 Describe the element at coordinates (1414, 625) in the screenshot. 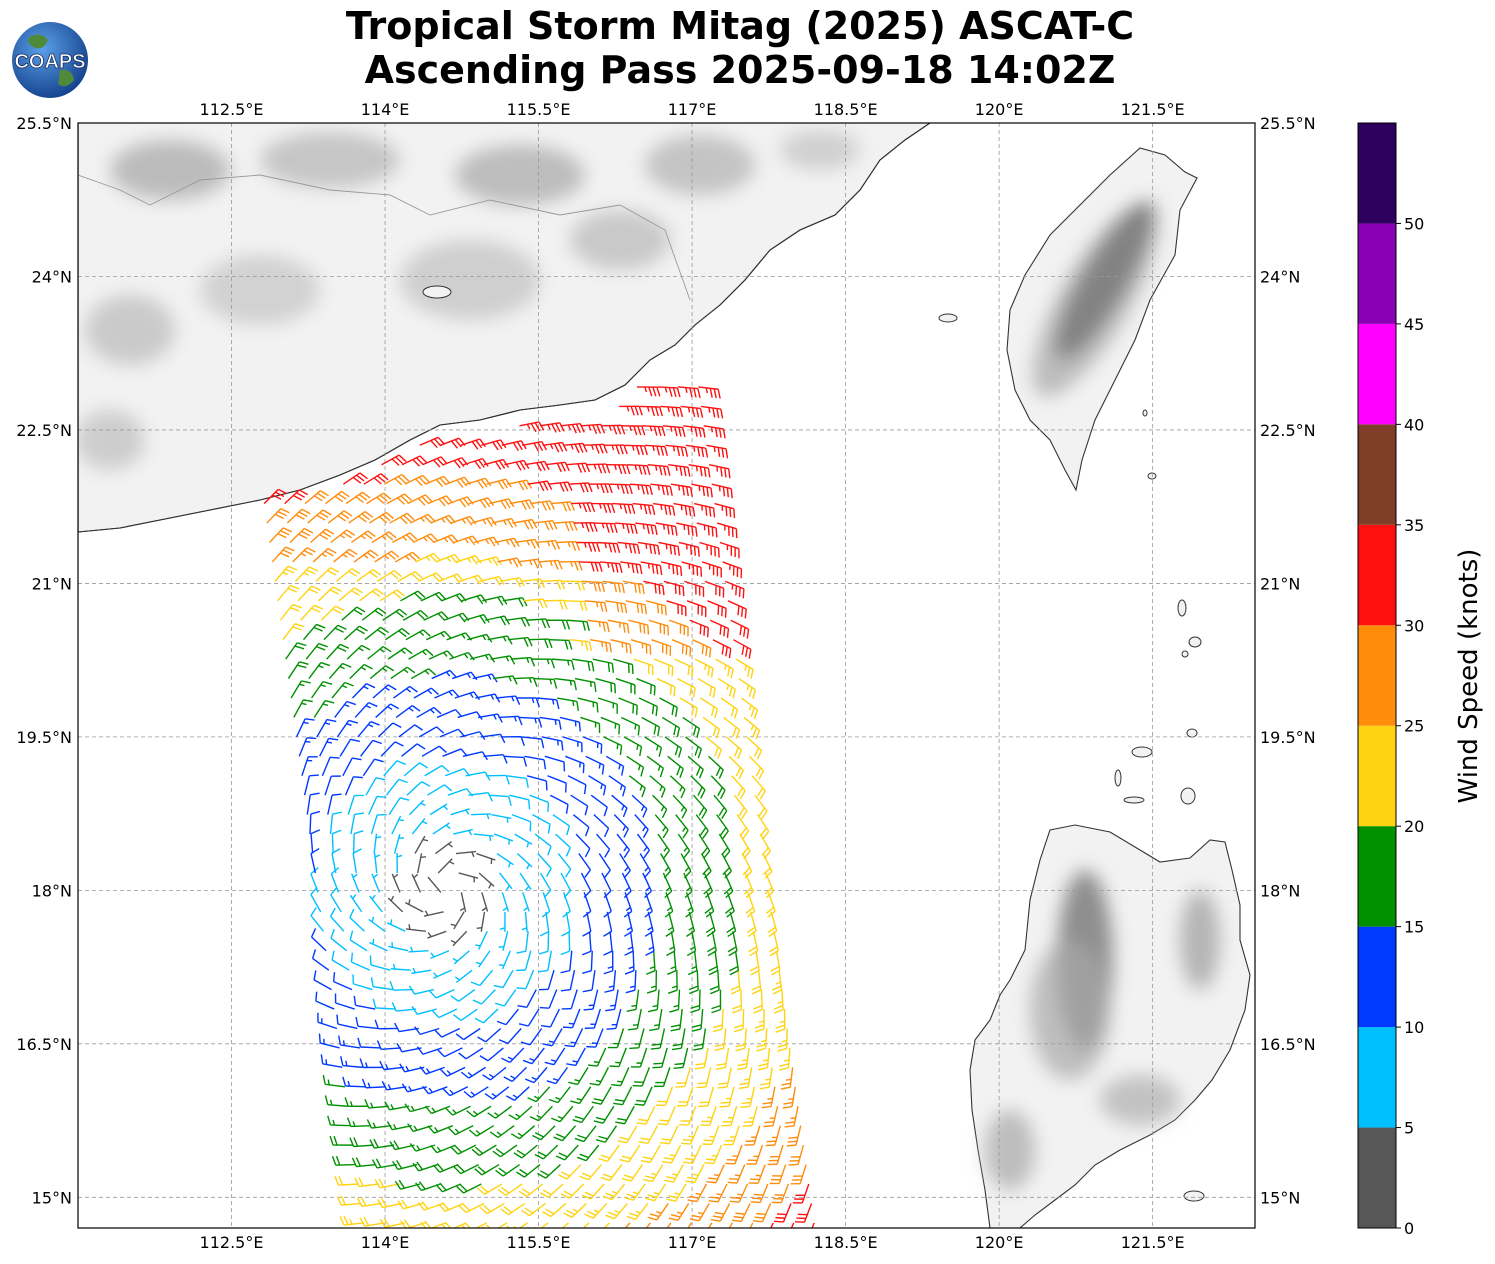

I see `colorbar-tick-label: 30` at that location.